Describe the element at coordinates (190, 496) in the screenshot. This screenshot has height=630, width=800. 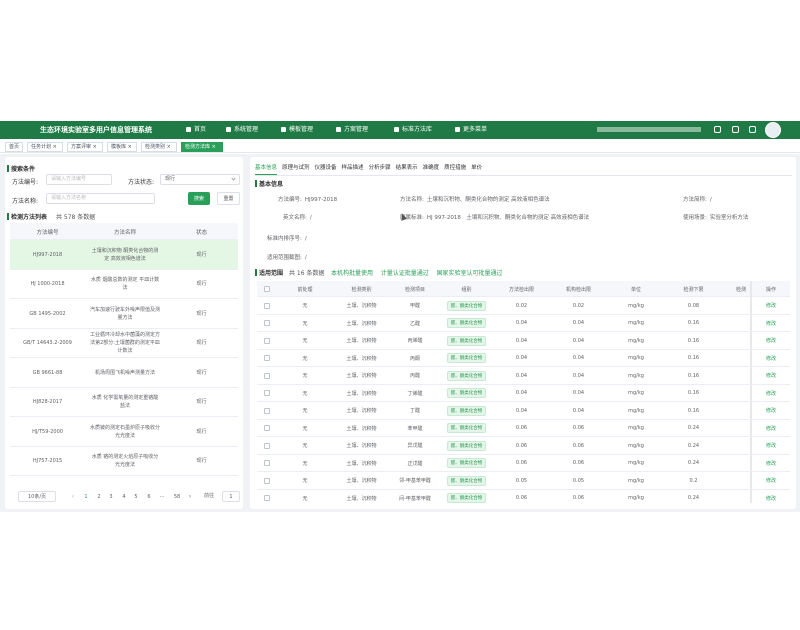
I see `next-page: ›` at that location.